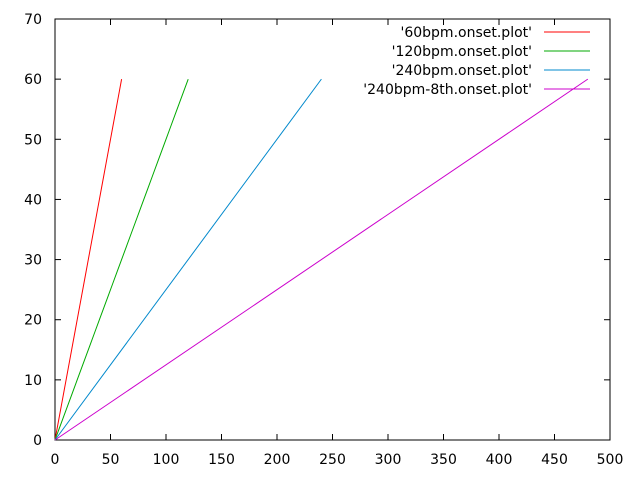 Image resolution: width=640 pixels, height=480 pixels. I want to click on x-tick-label: 350, so click(443, 460).